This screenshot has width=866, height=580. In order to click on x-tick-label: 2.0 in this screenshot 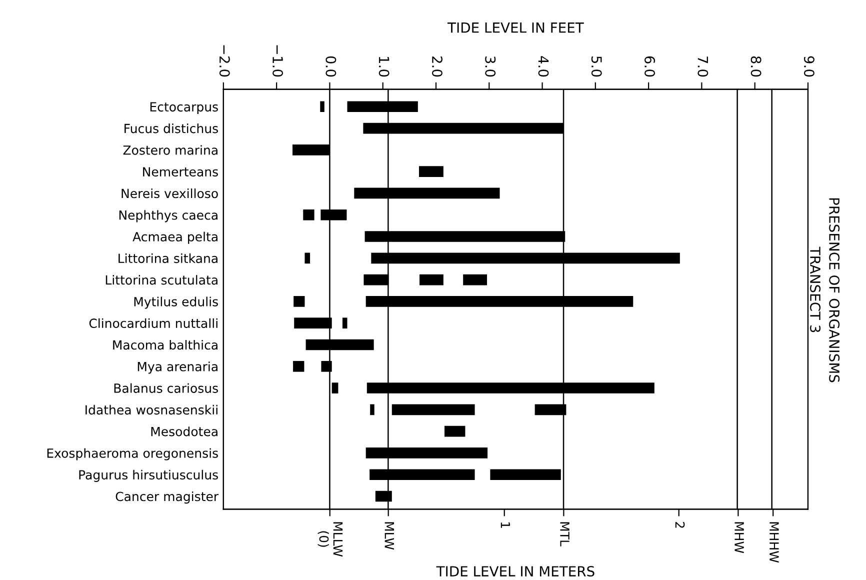, I will do `click(437, 66)`.